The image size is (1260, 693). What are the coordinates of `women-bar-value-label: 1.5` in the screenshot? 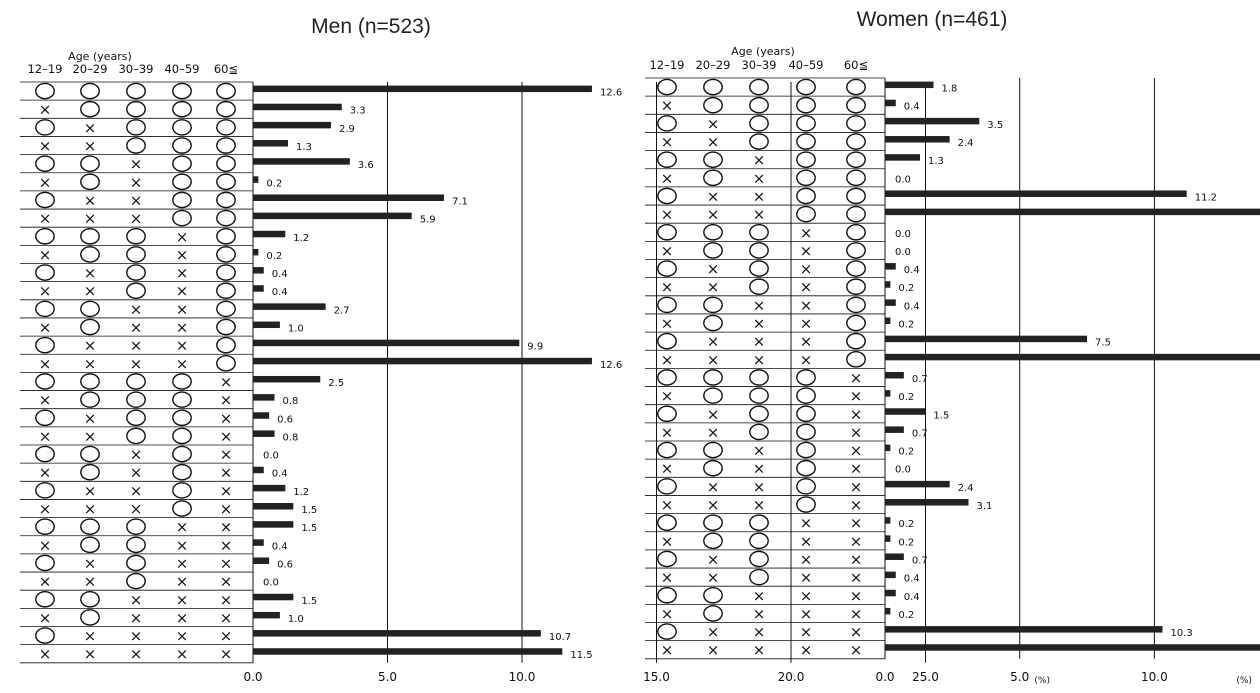 It's located at (941, 415).